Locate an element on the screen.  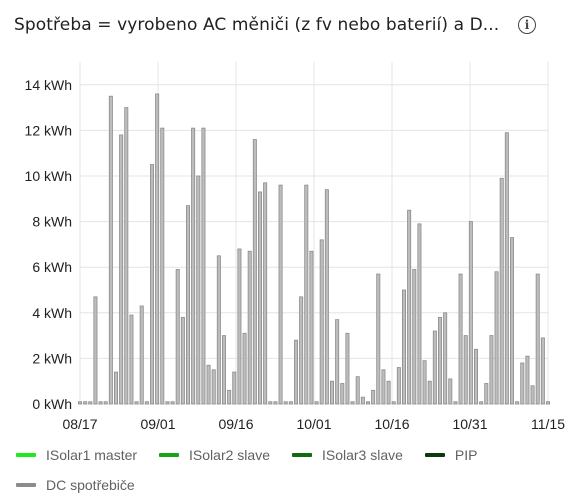
y-tick-label: 2 kWh is located at coordinates (52, 358).